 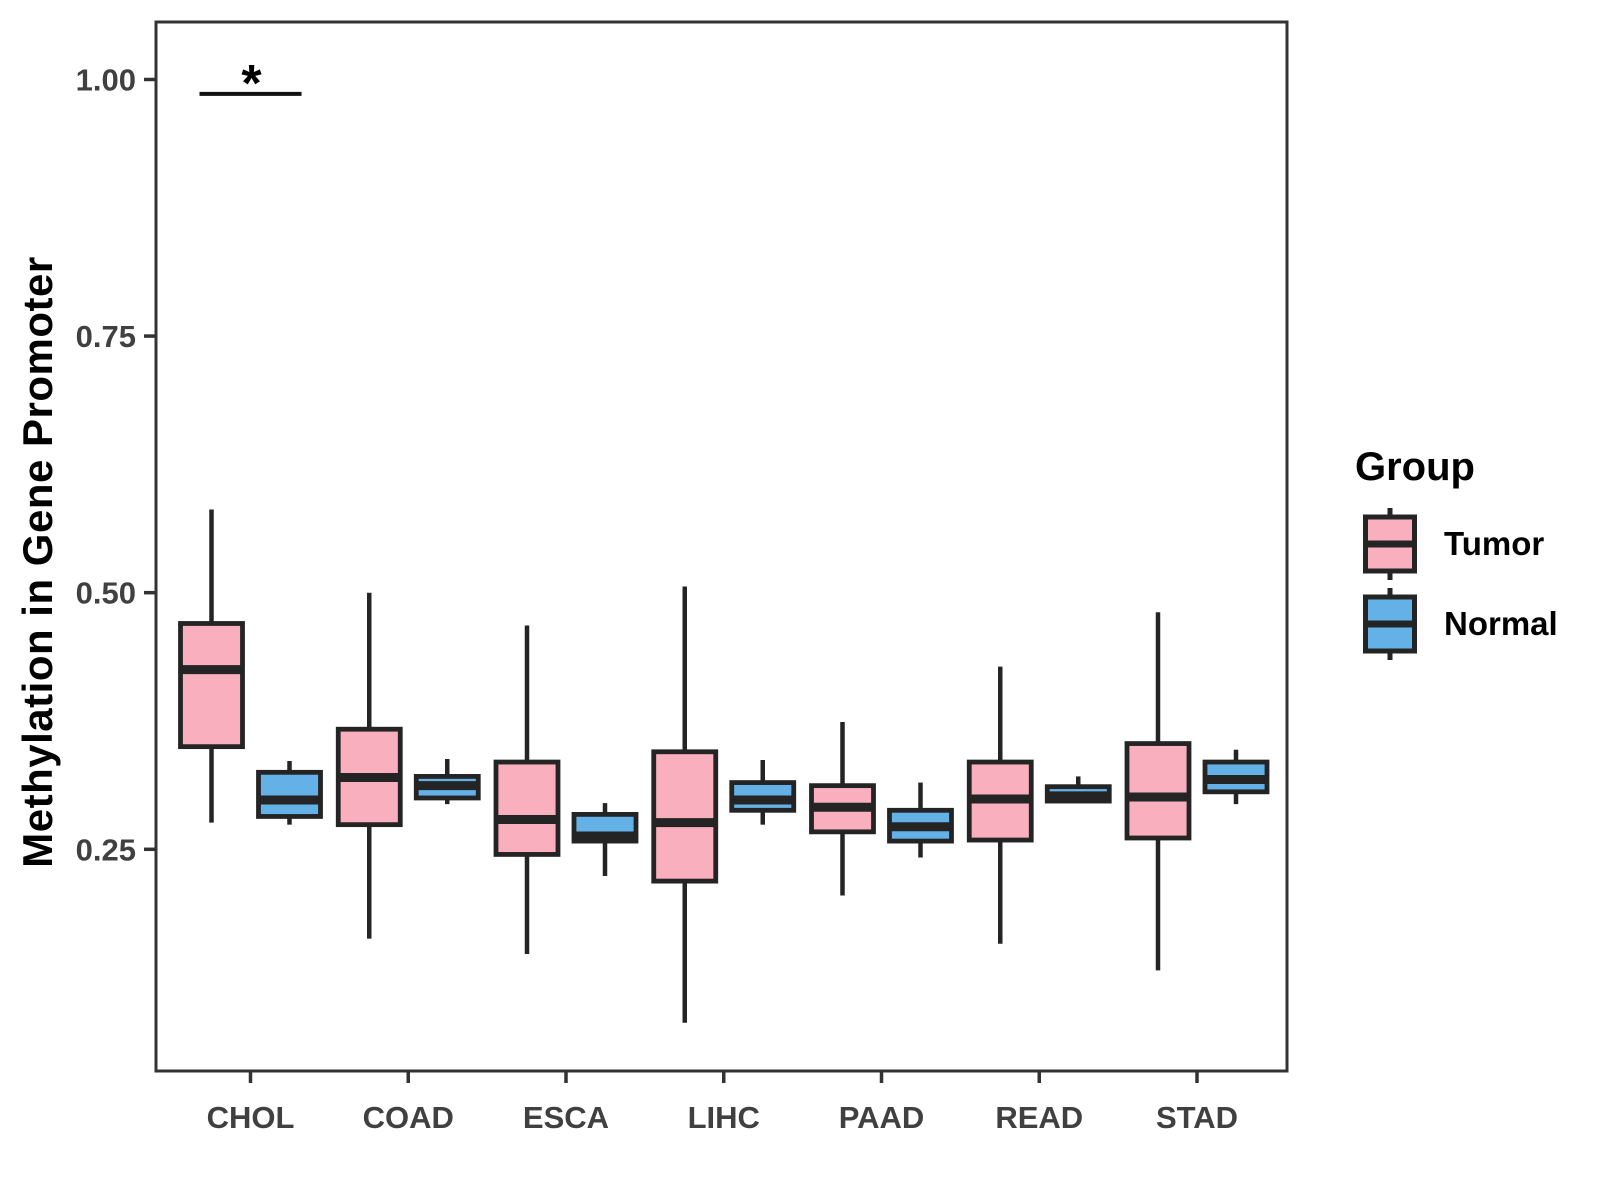 I want to click on x-tick-label-lihc: LIHC, so click(x=724, y=1117).